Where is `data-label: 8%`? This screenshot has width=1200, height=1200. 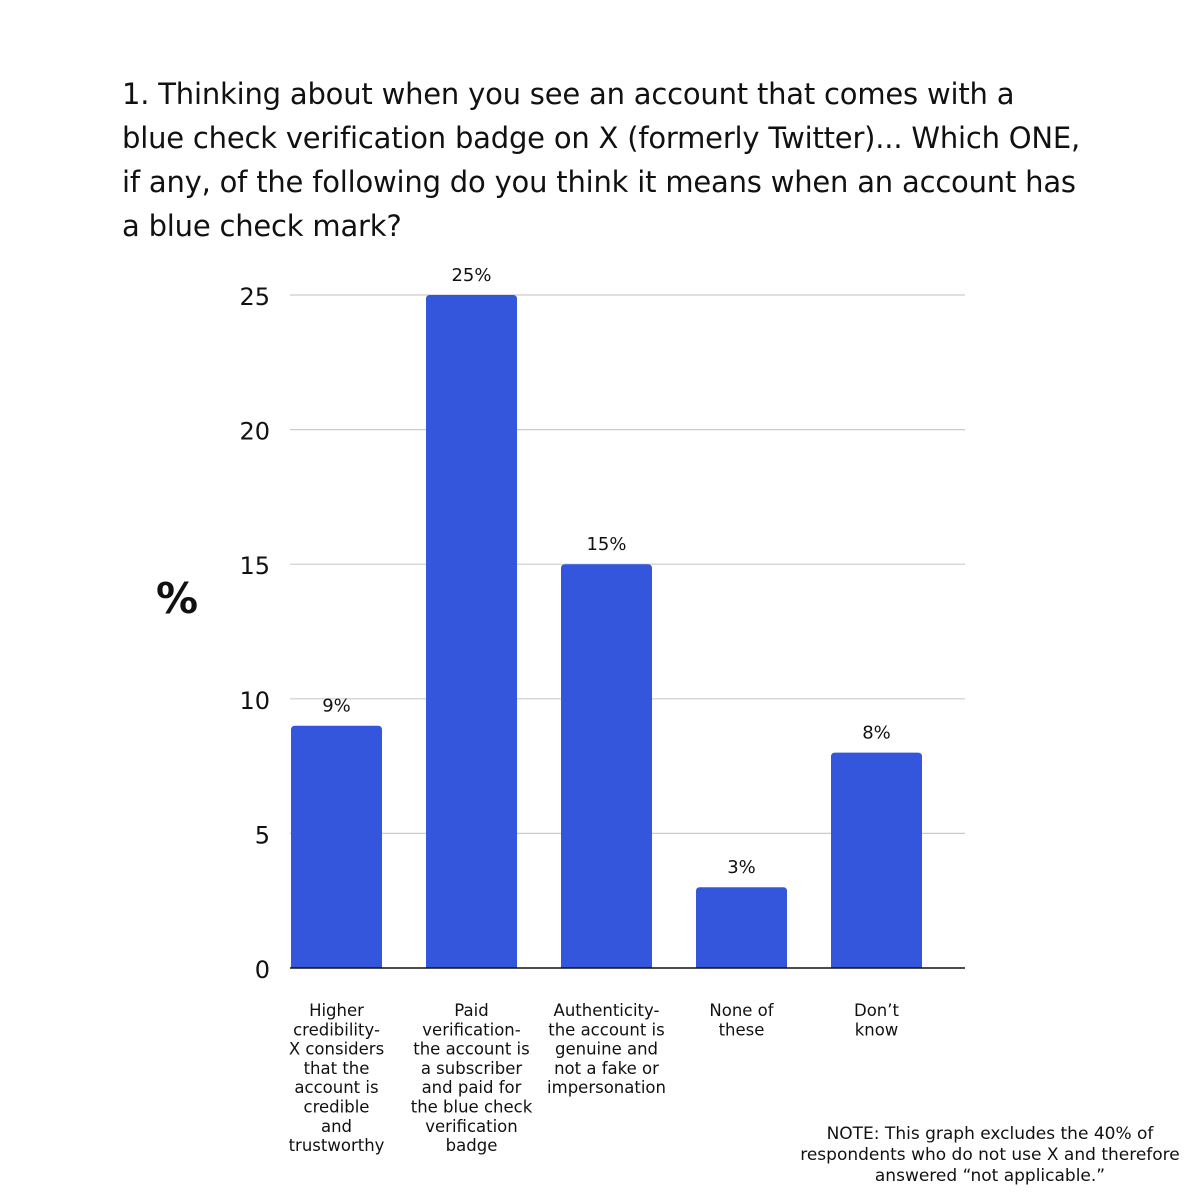
data-label: 8% is located at coordinates (876, 733).